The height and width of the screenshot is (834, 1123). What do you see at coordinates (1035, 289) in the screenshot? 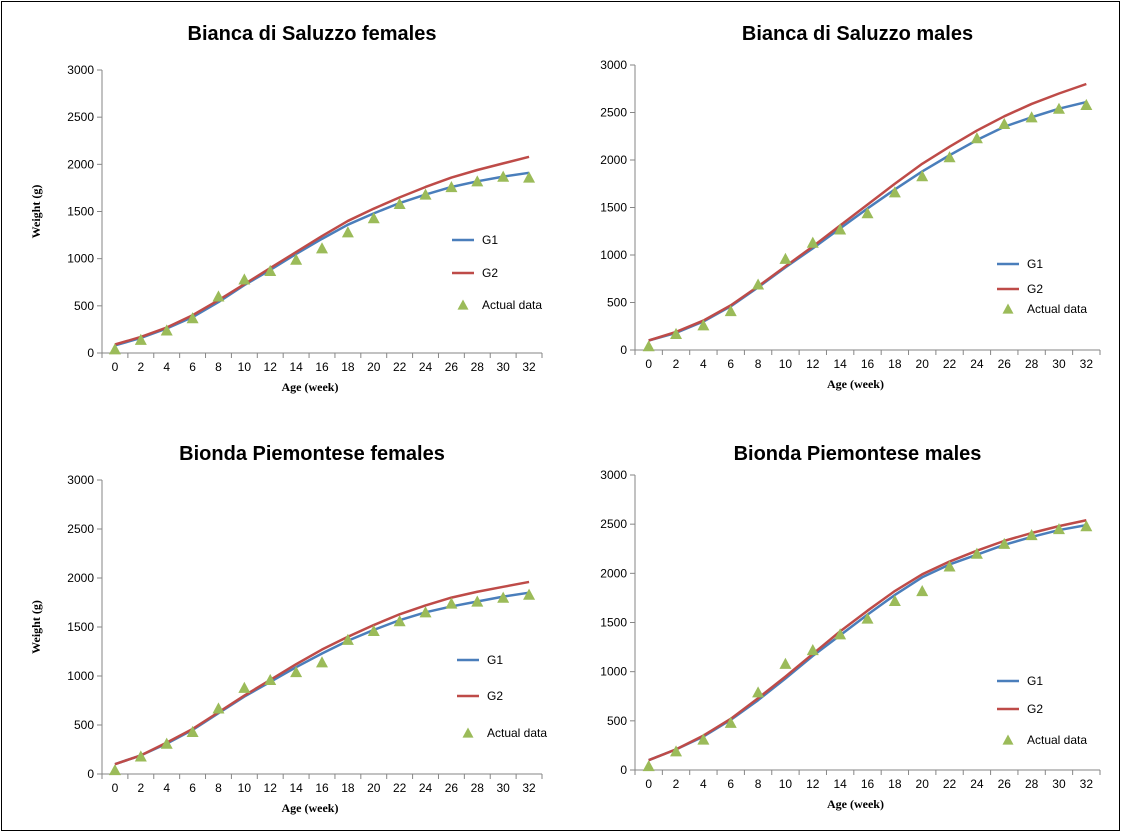
I see `legend-label: G2` at bounding box center [1035, 289].